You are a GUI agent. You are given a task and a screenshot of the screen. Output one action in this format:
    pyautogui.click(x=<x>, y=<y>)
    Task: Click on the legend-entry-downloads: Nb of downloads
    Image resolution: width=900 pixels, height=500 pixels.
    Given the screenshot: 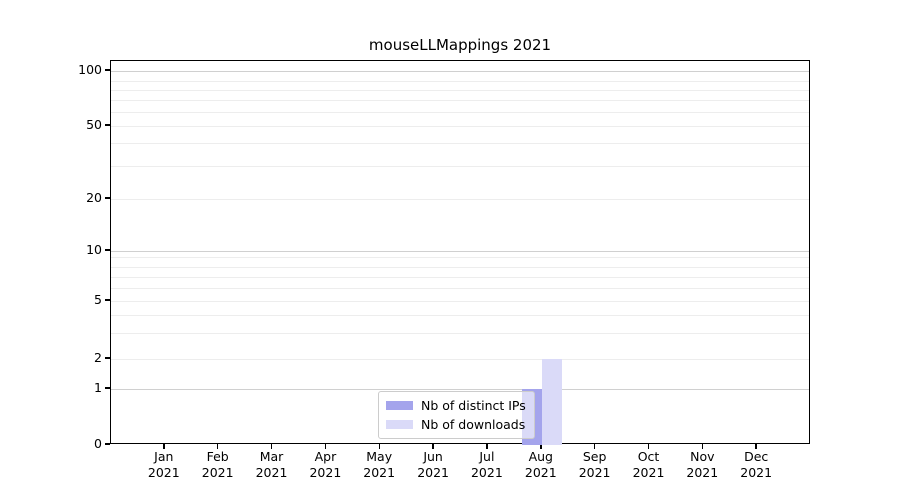 What is the action you would take?
    pyautogui.click(x=456, y=424)
    